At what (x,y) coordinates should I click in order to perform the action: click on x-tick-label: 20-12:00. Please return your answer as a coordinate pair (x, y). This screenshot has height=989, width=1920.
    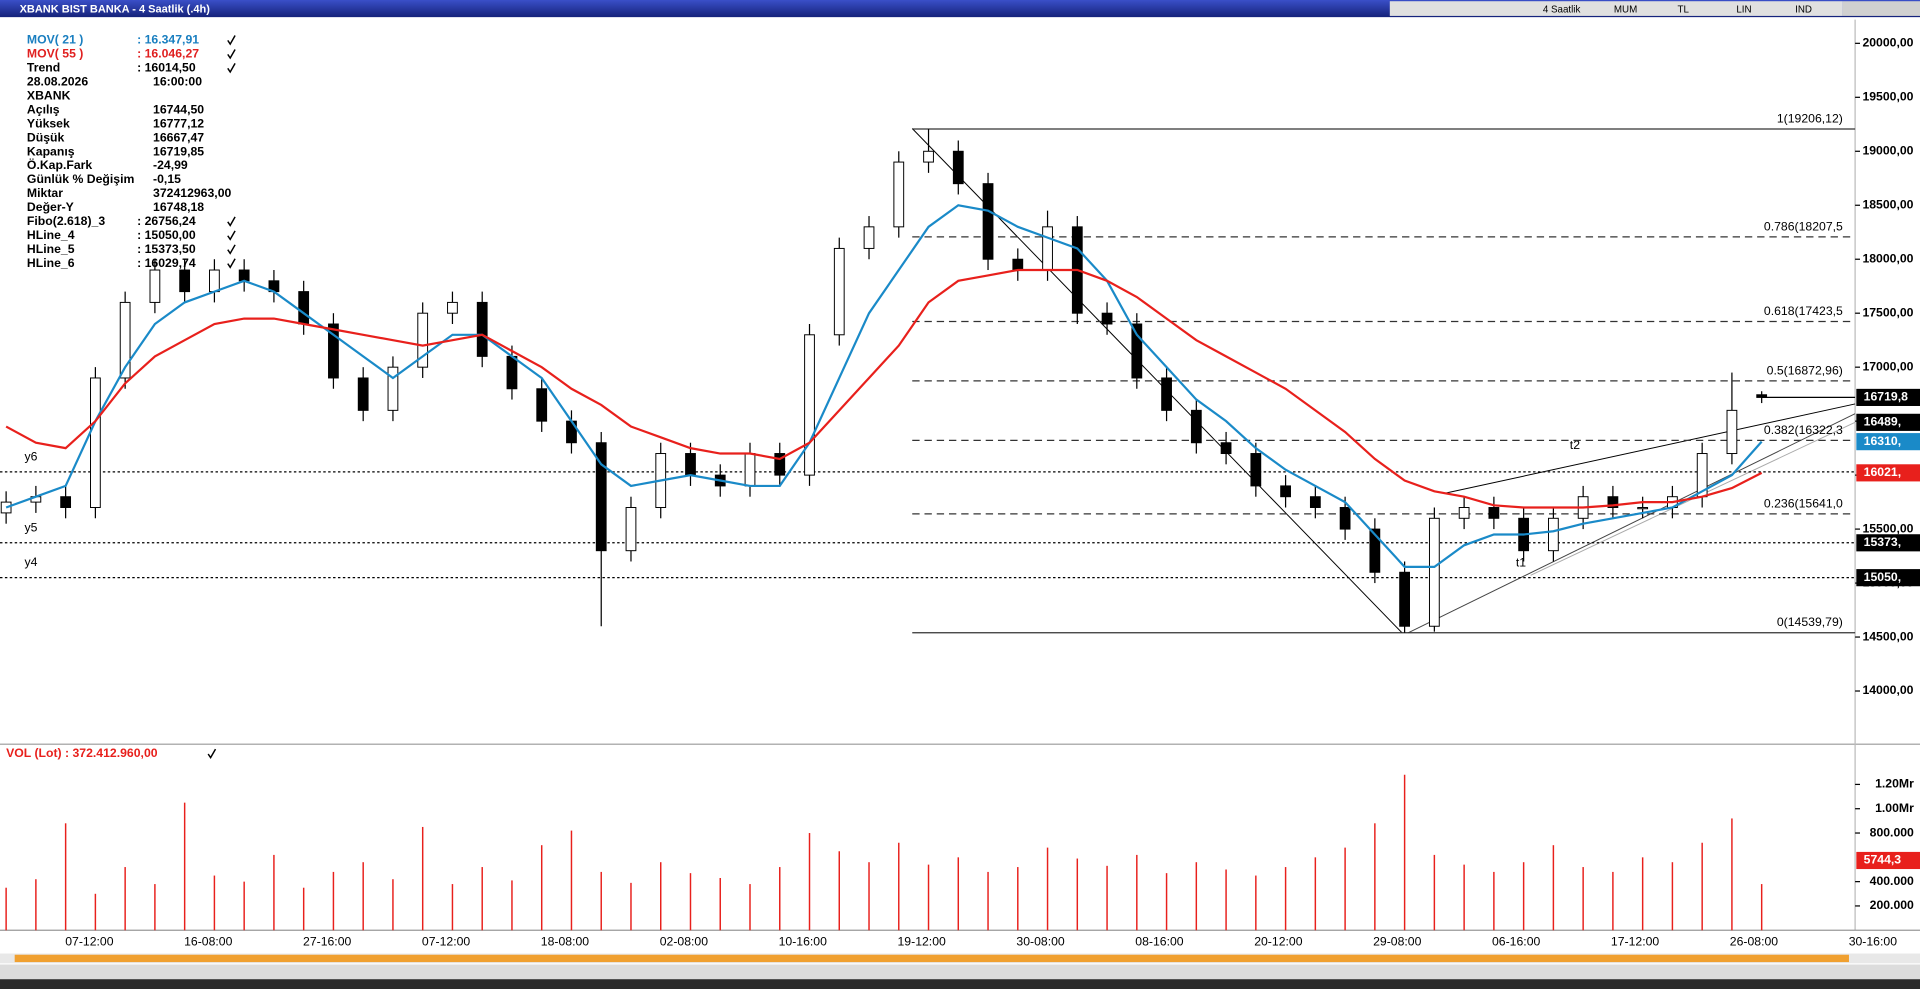
    Looking at the image, I should click on (1278, 942).